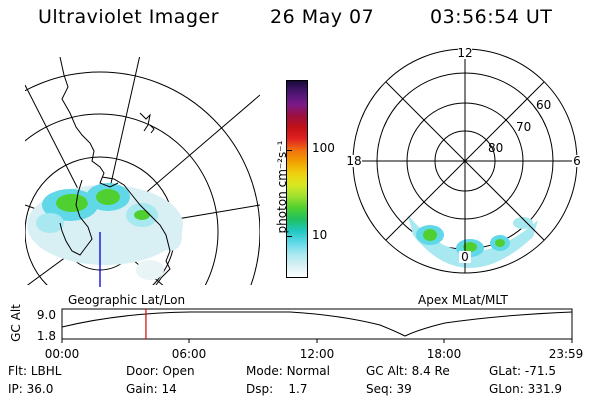  I want to click on footer-dsp: Dsp: 1.7, so click(277, 389).